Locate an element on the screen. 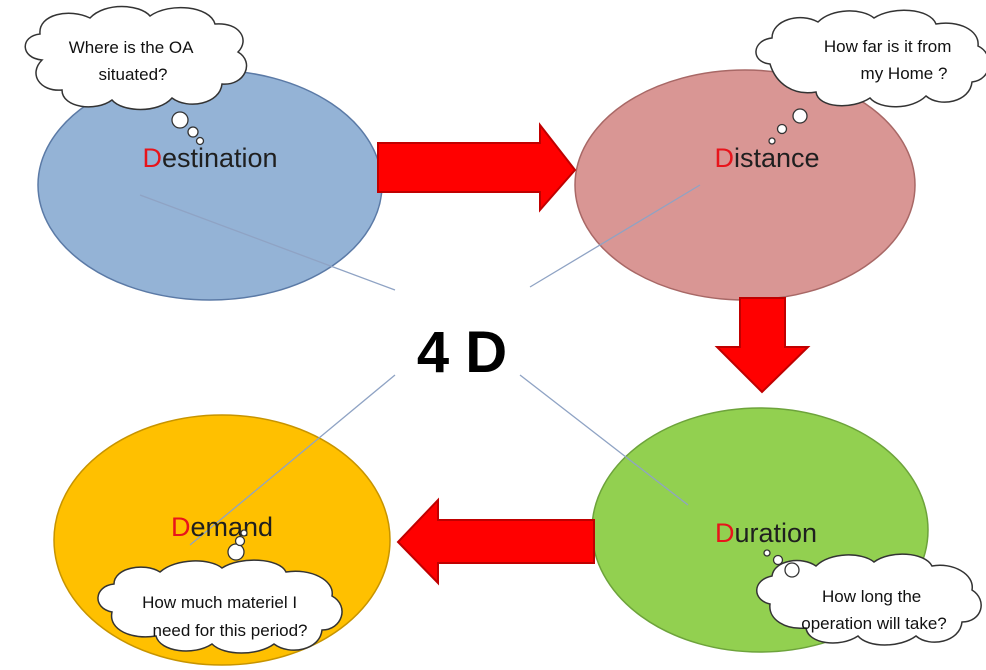 Image resolution: width=986 pixels, height=670 pixels. connector-distance is located at coordinates (615, 236).